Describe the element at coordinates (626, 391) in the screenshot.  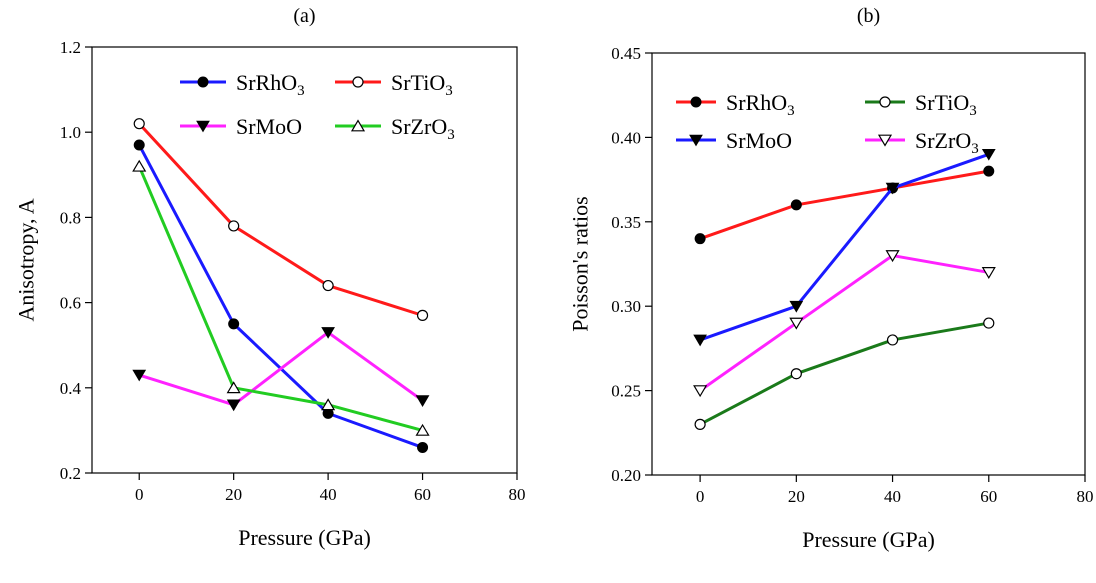
I see `y-tick-label: 0.25` at that location.